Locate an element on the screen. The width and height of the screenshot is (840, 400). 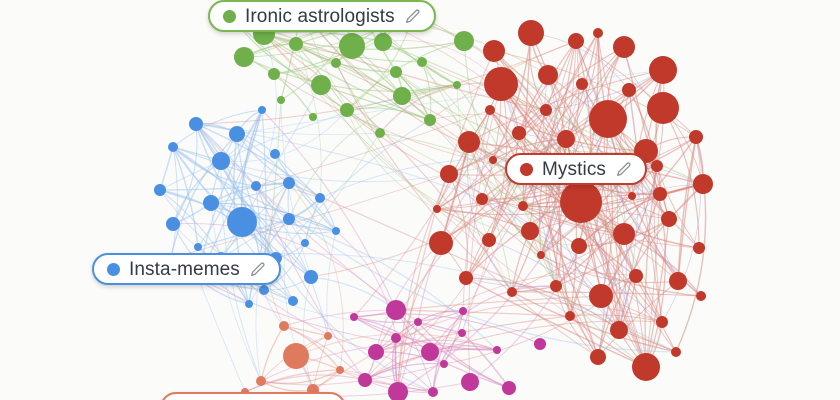
cluster-label-text: Insta-memes is located at coordinates (184, 269).